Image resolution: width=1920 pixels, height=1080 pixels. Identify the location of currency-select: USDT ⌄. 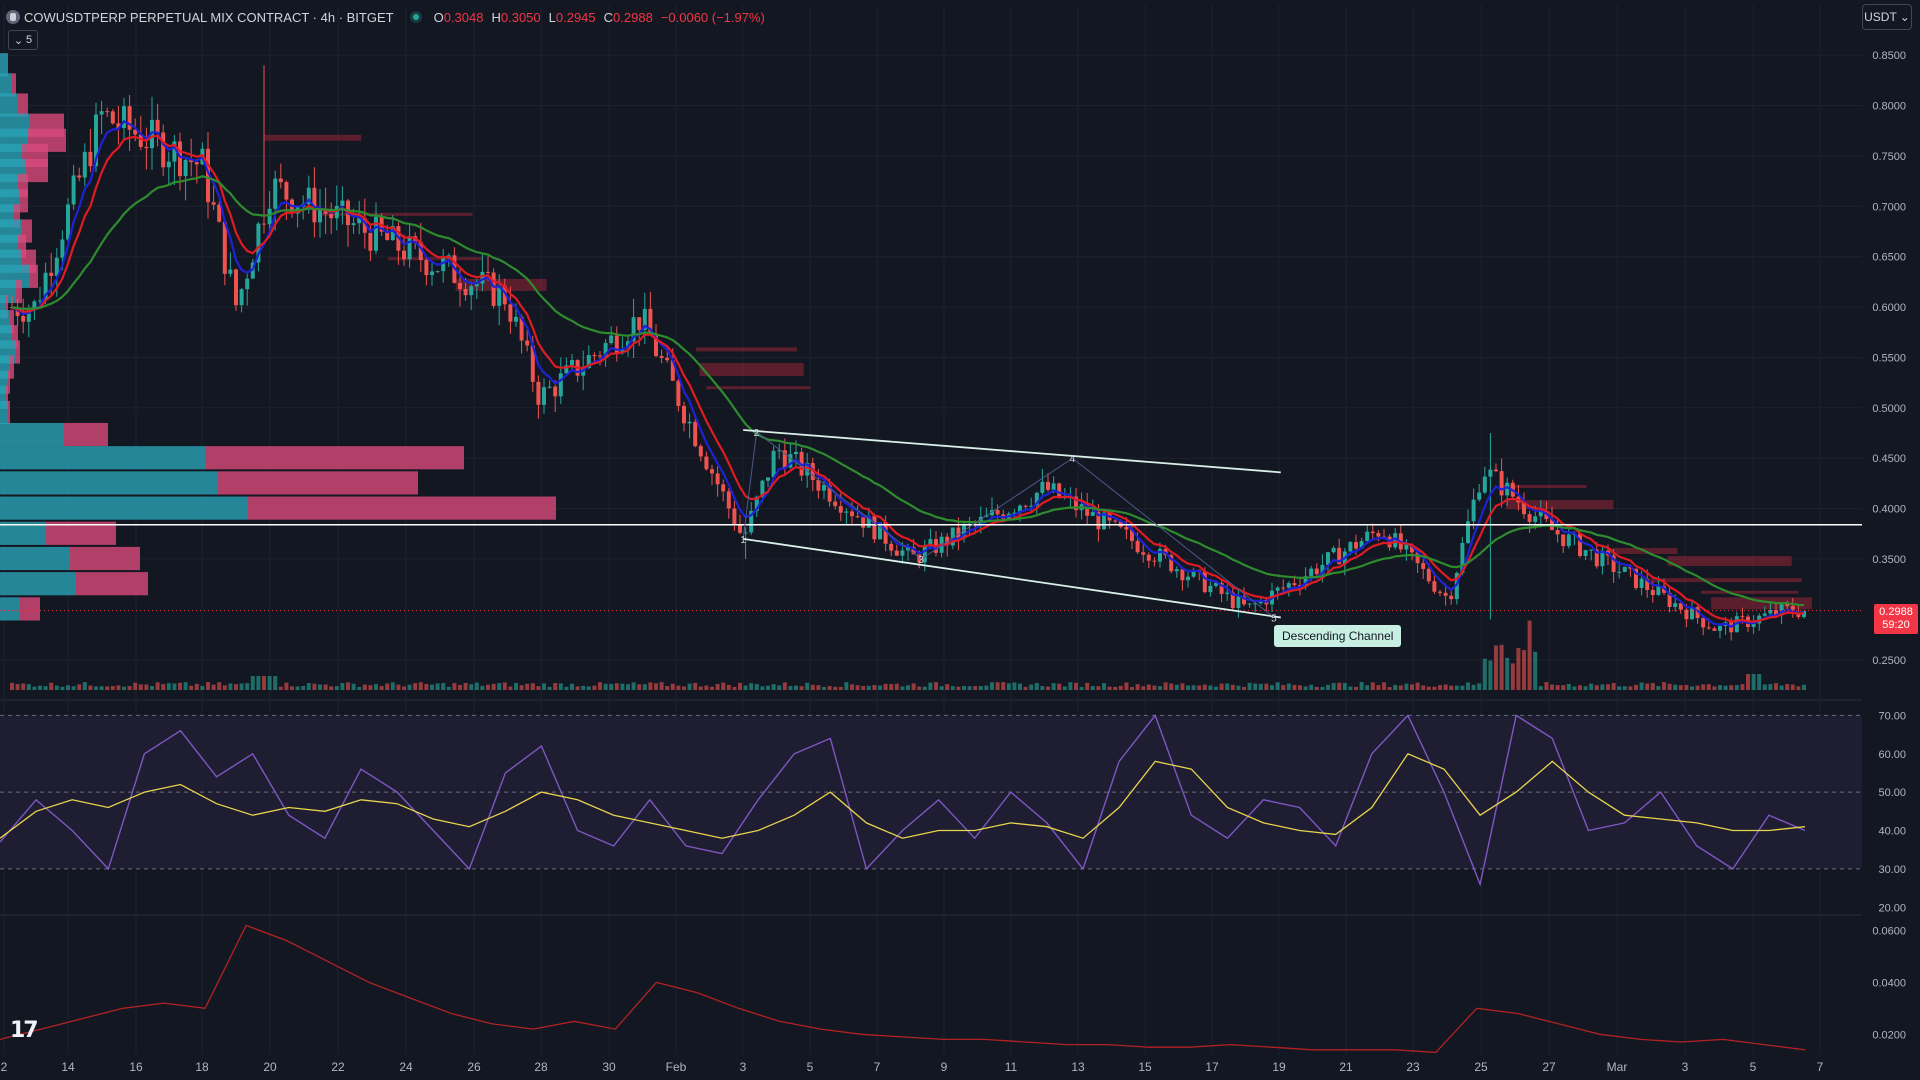
(1887, 17).